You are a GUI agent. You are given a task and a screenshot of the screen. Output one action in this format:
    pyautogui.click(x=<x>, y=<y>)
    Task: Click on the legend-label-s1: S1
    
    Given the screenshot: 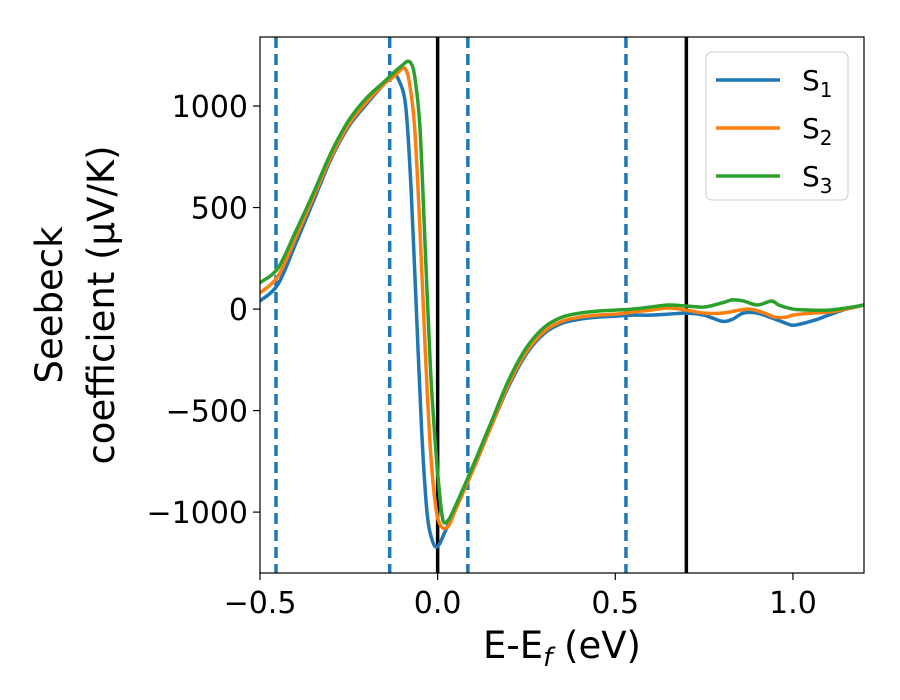 What is the action you would take?
    pyautogui.click(x=817, y=83)
    